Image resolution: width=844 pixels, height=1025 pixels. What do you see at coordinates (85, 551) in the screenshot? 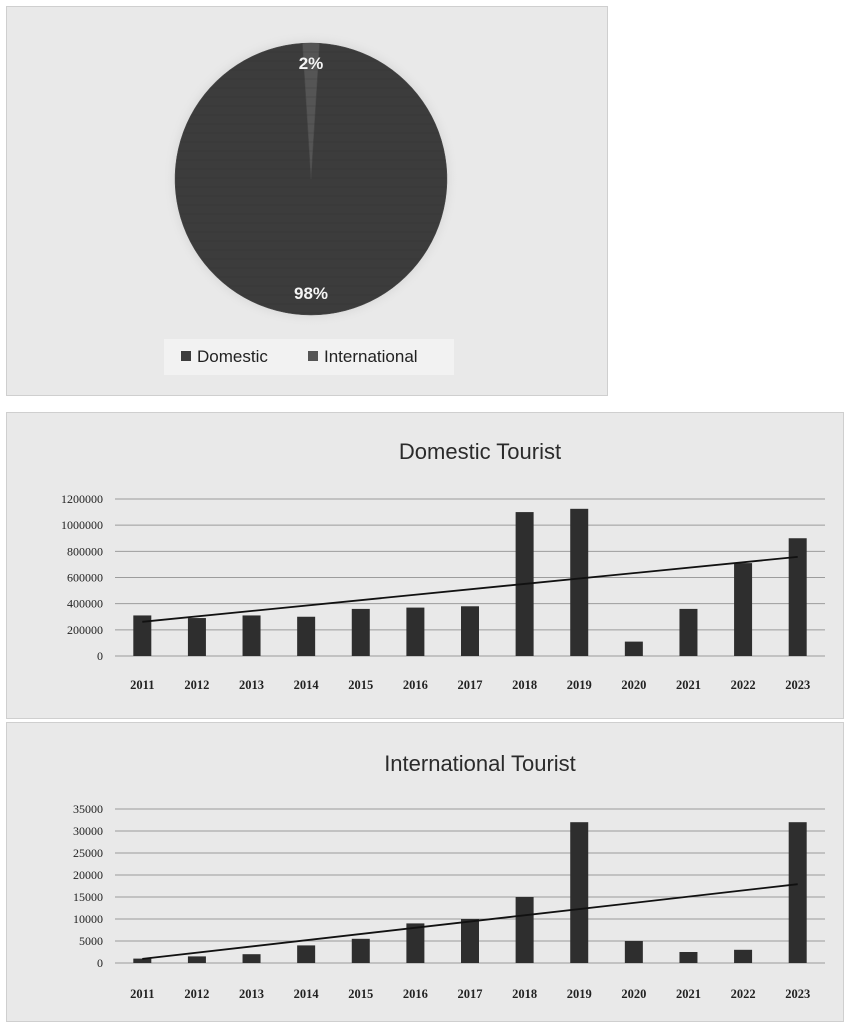
I see `domestic-y-tick-label: 800000` at bounding box center [85, 551].